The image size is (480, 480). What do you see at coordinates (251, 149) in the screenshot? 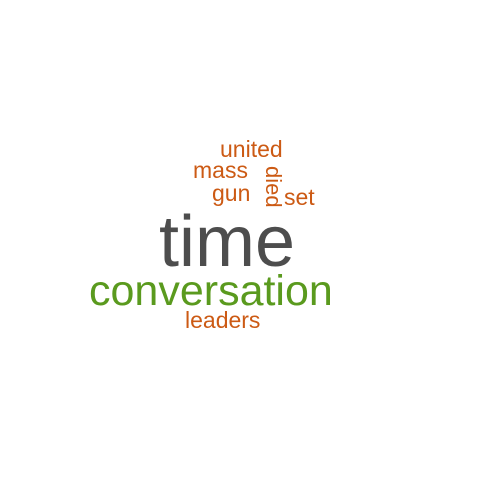
I see `word-united: united` at bounding box center [251, 149].